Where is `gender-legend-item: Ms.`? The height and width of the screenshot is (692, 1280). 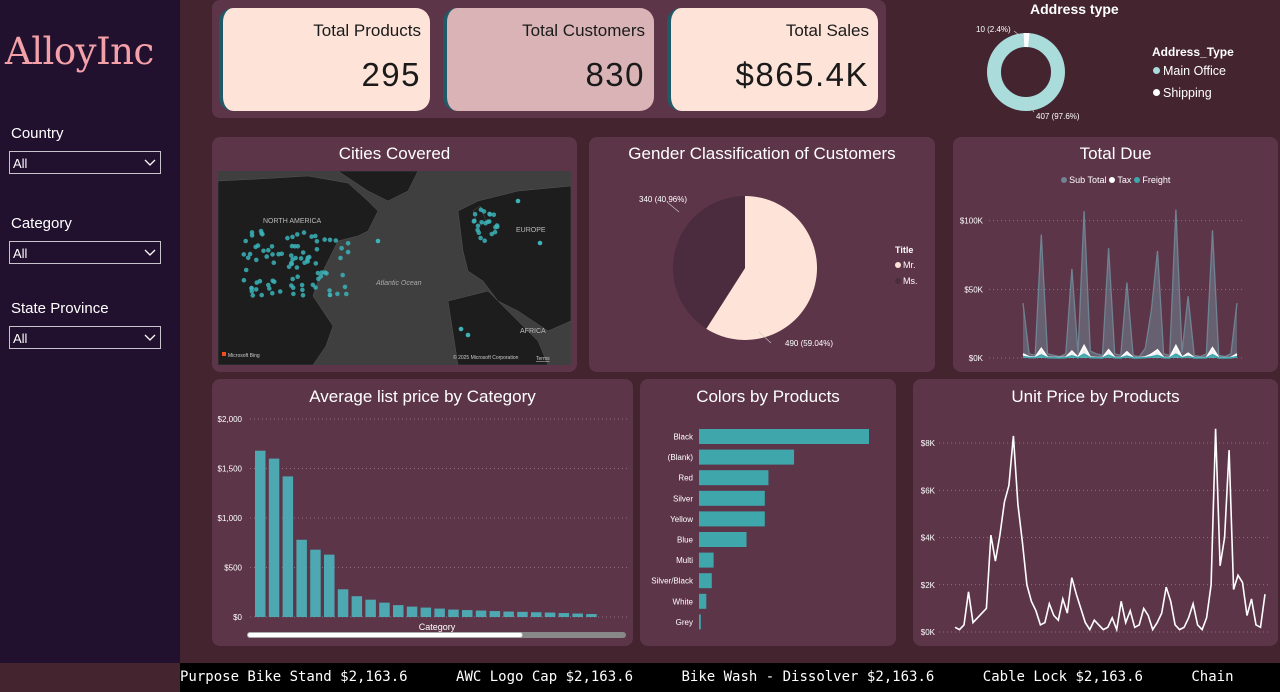 gender-legend-item: Ms. is located at coordinates (906, 281).